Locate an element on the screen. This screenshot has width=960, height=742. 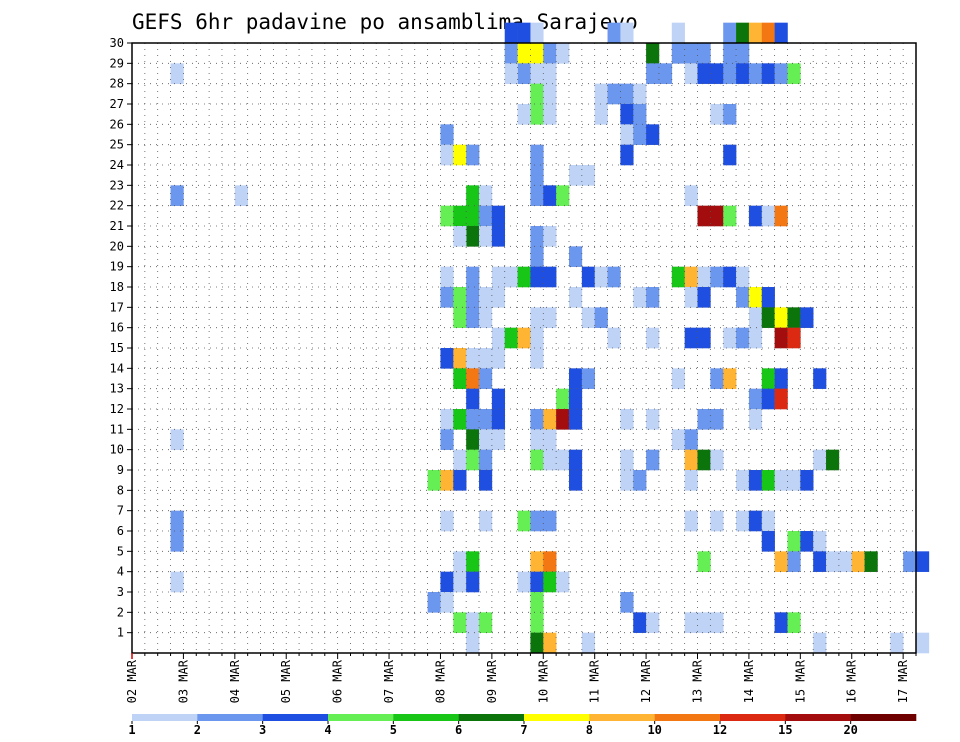
colorbar-label: 4 is located at coordinates (327, 730).